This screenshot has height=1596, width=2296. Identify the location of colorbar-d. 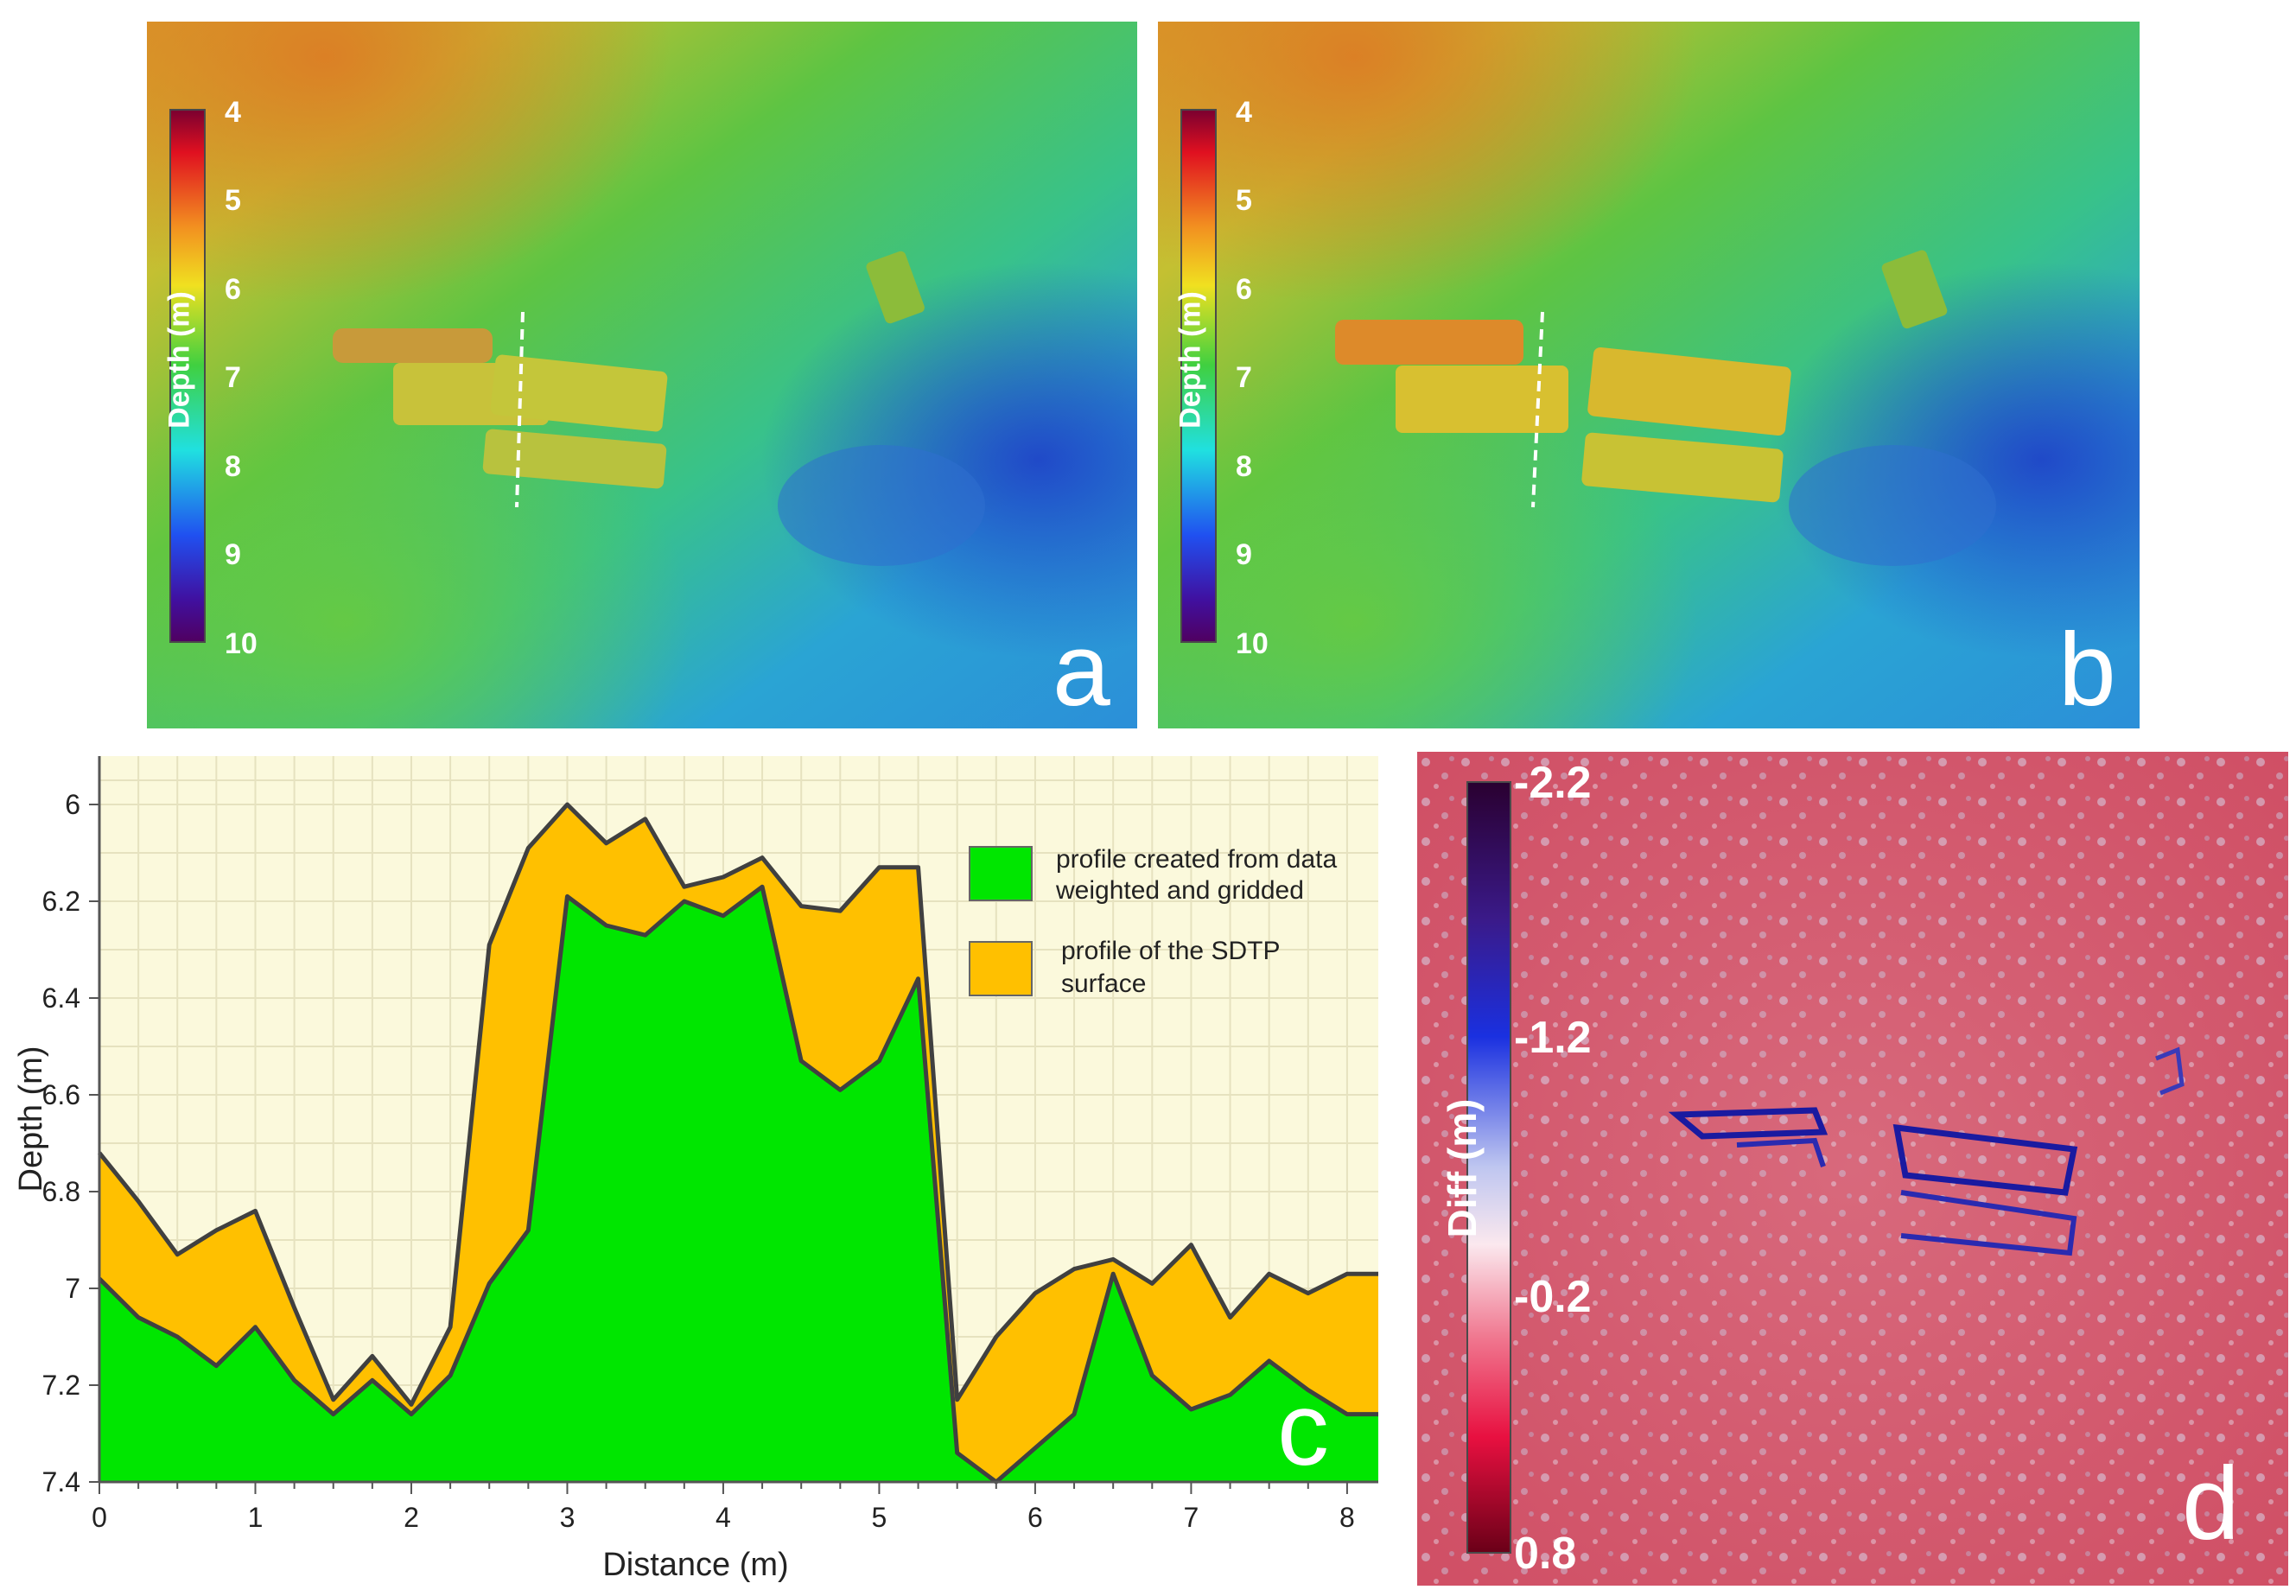
(1488, 1167).